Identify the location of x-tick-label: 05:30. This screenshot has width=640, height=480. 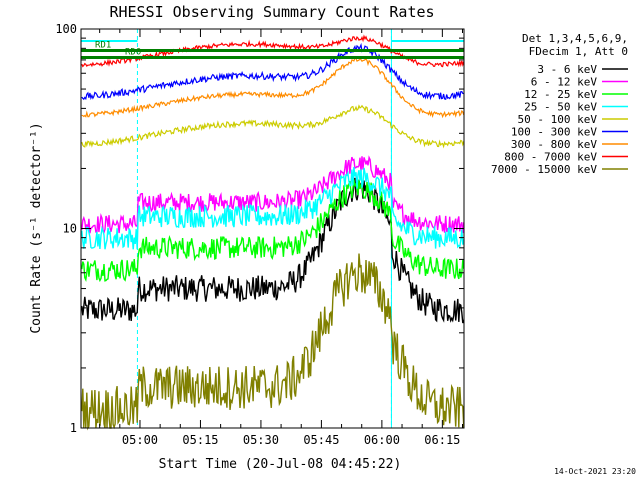
(261, 440).